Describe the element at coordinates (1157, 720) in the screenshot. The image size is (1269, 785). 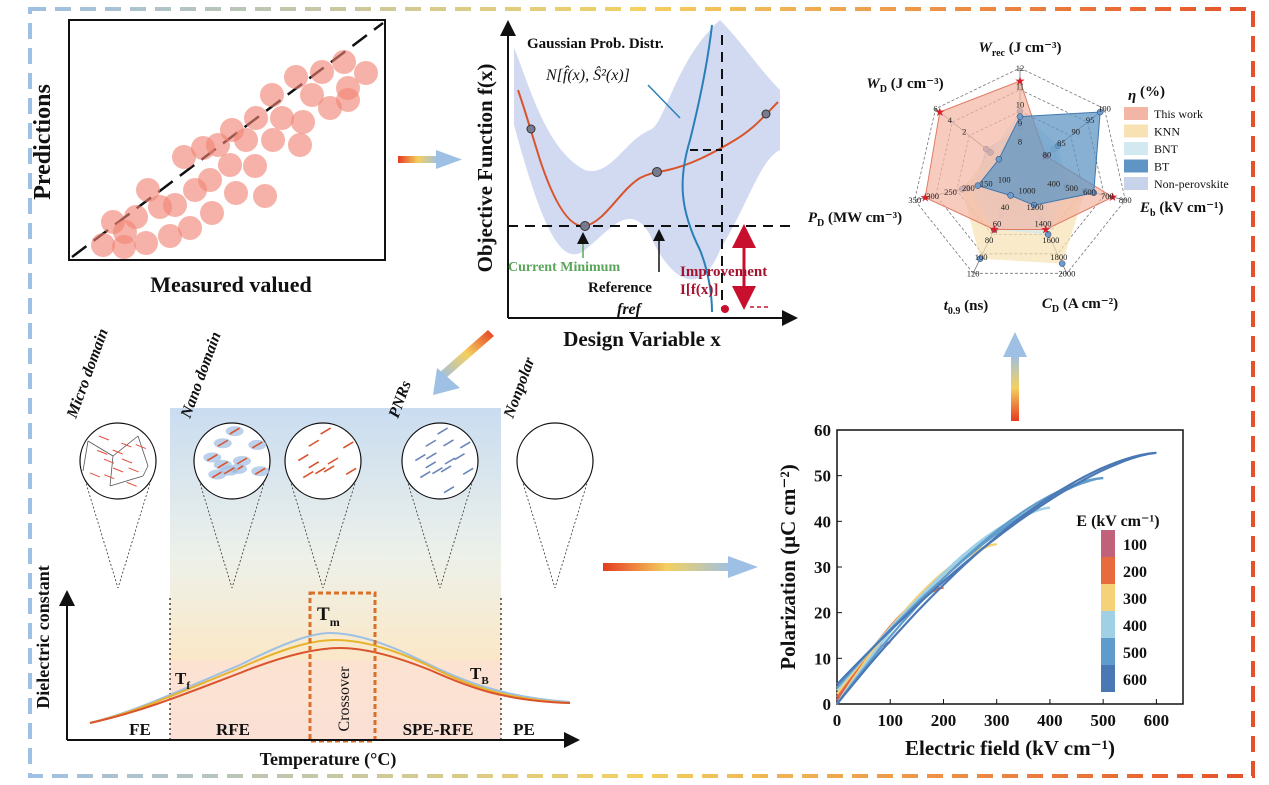
I see `pe-x-tick-label: 600` at that location.